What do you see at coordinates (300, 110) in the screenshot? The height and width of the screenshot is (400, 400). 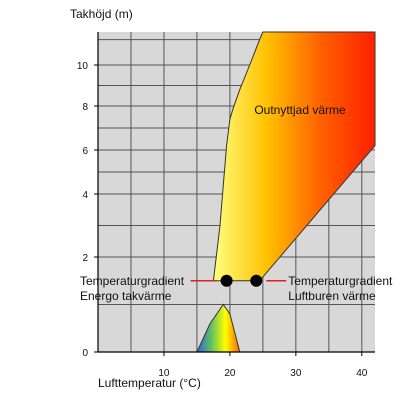 I see `region-label-unused-heat: Outnyttjad värme` at bounding box center [300, 110].